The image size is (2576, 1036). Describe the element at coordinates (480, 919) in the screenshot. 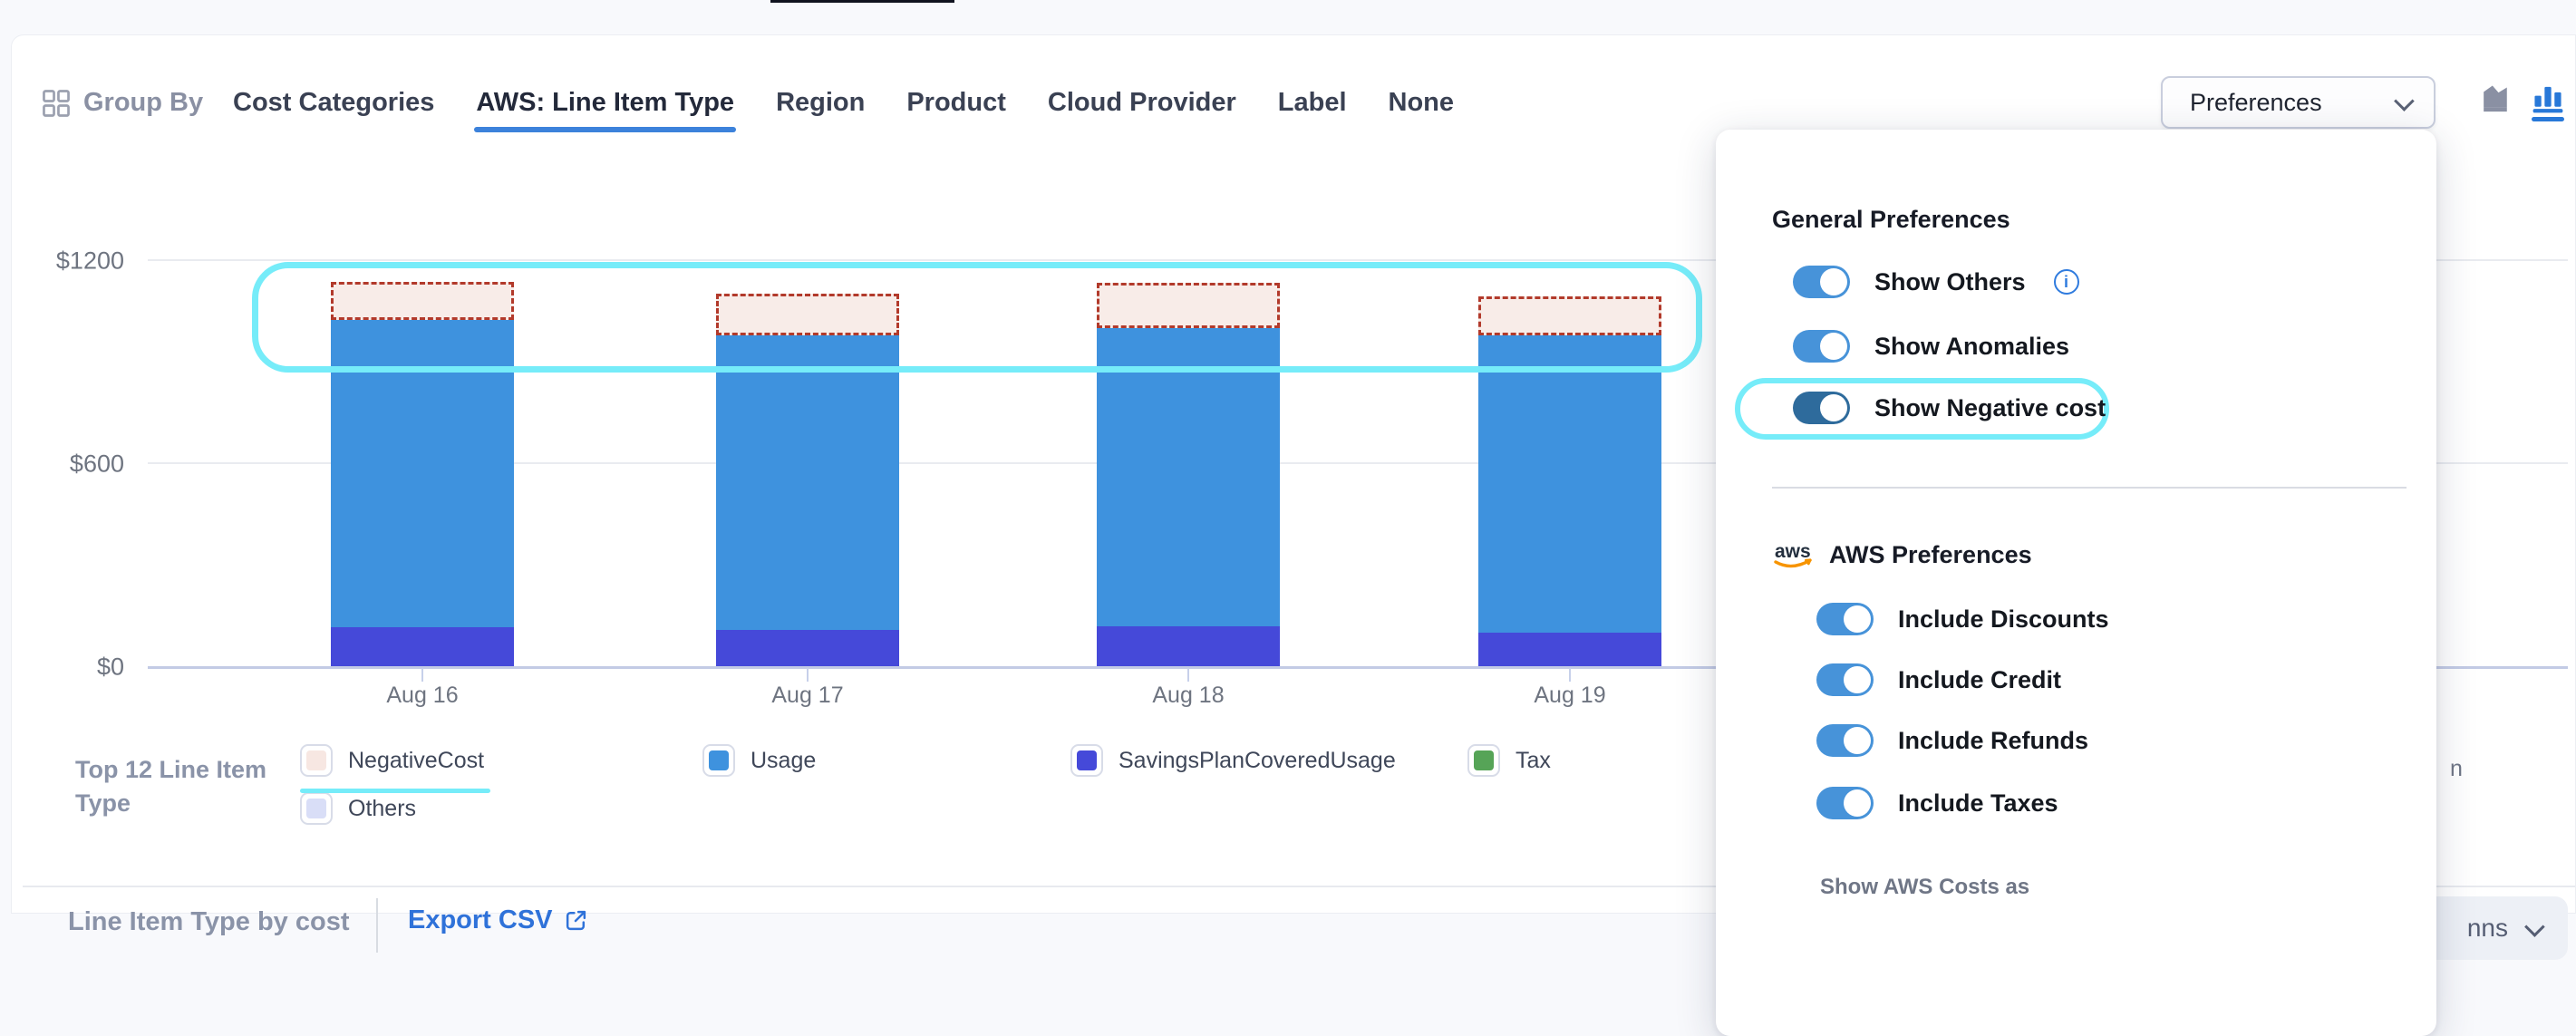

I see `export-csv-label: Export CSV` at that location.